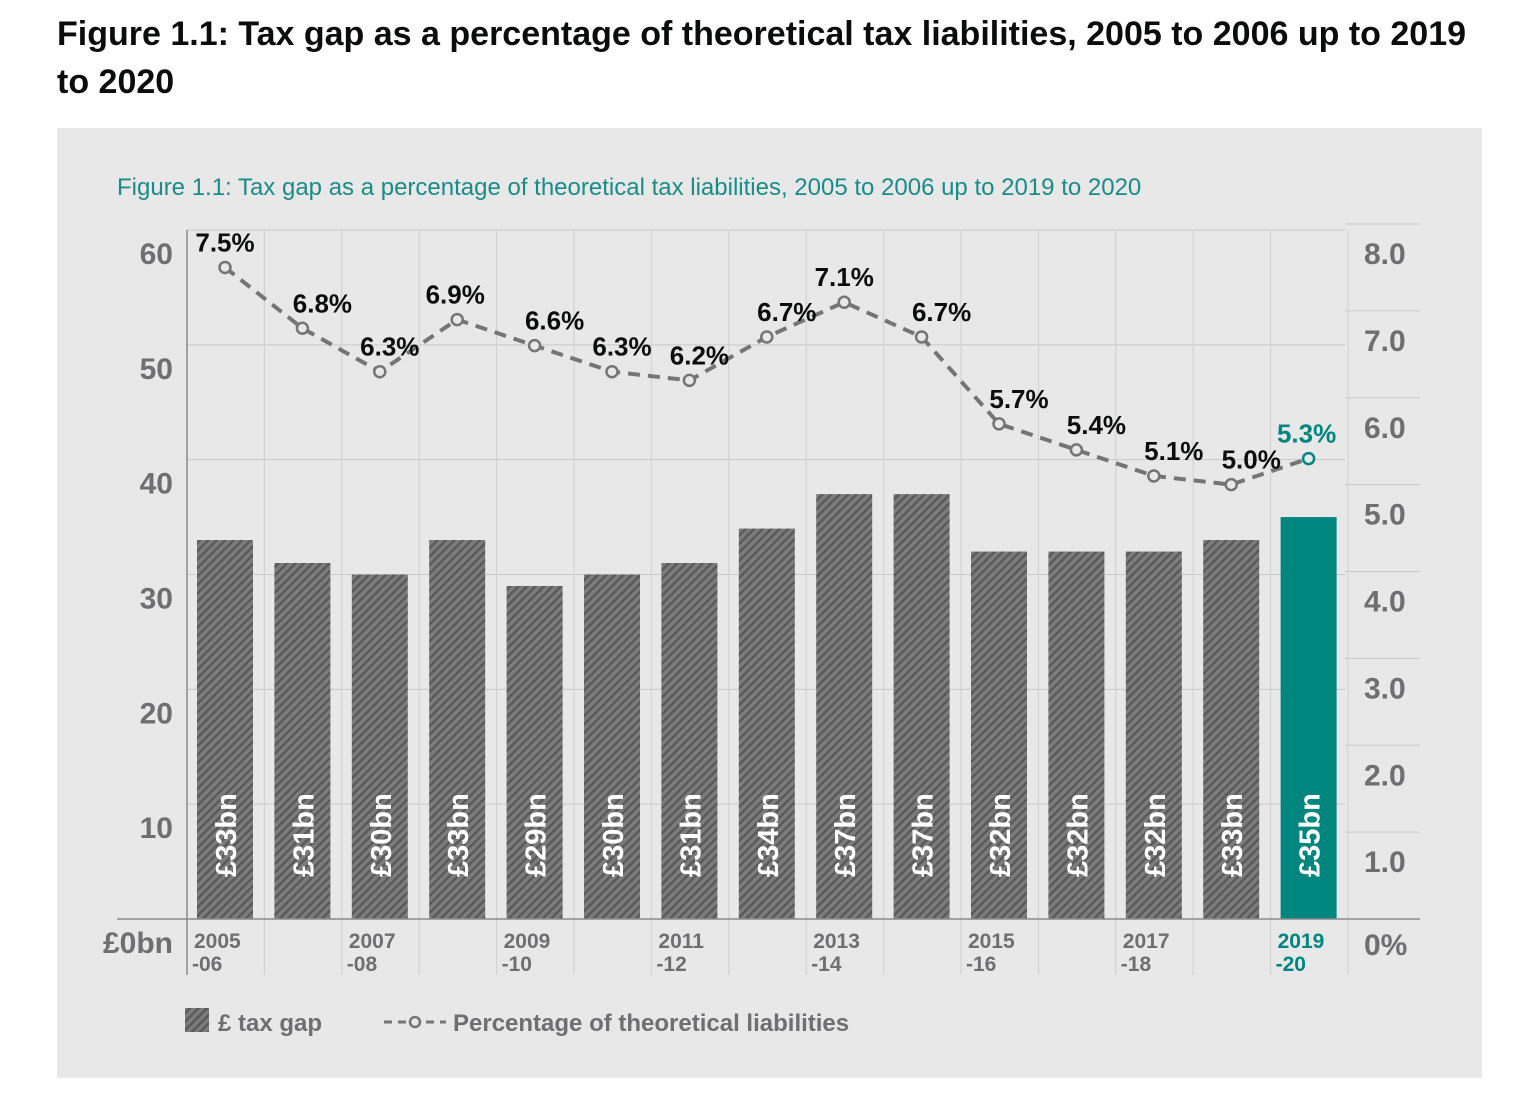  I want to click on x-tick-label: 2005, so click(217, 941).